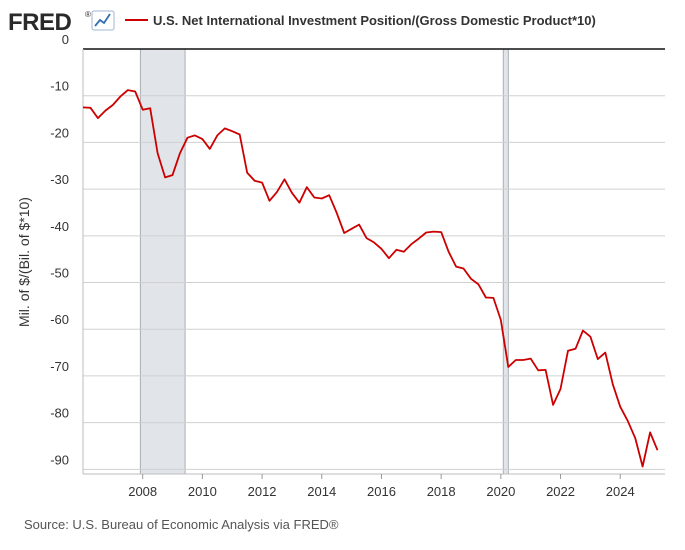 This screenshot has width=685, height=550. What do you see at coordinates (202, 491) in the screenshot?
I see `x-tick-label: 2010` at bounding box center [202, 491].